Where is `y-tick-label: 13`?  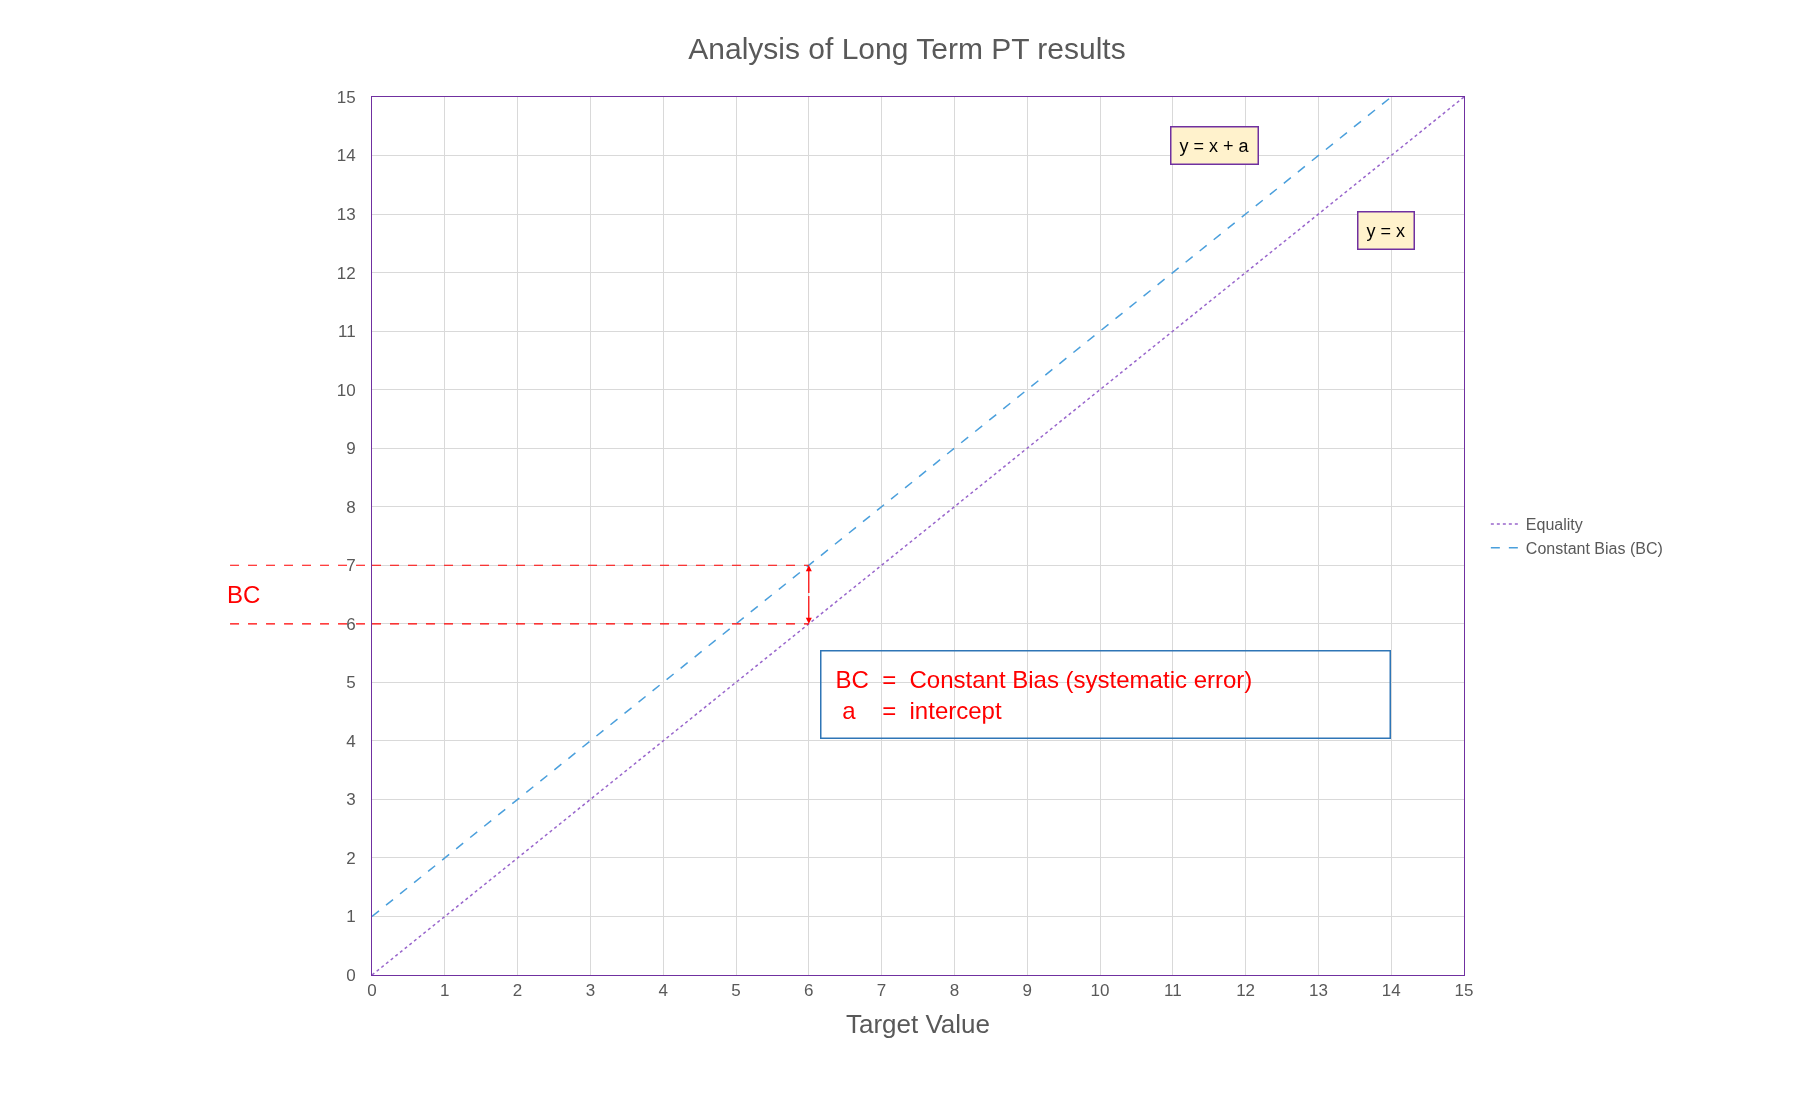 y-tick-label: 13 is located at coordinates (346, 215).